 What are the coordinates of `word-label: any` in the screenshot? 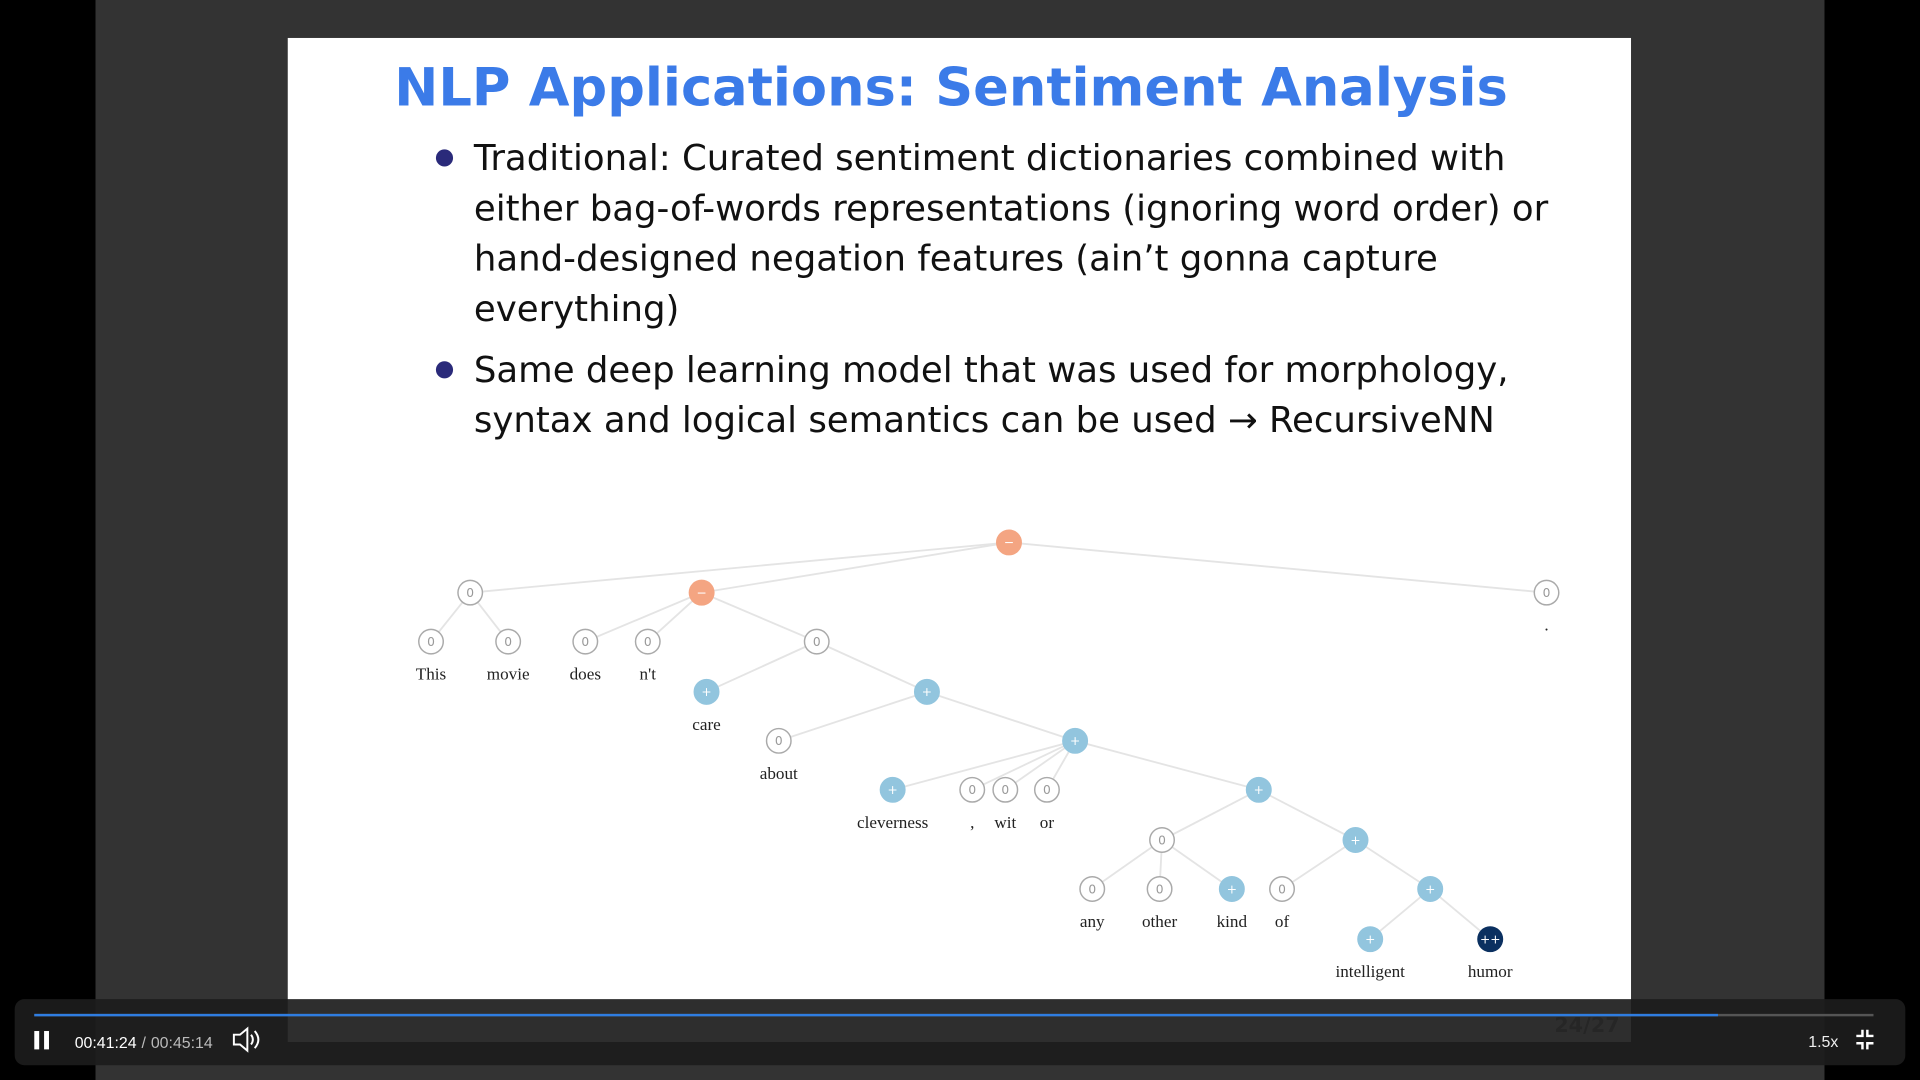 It's located at (1092, 921).